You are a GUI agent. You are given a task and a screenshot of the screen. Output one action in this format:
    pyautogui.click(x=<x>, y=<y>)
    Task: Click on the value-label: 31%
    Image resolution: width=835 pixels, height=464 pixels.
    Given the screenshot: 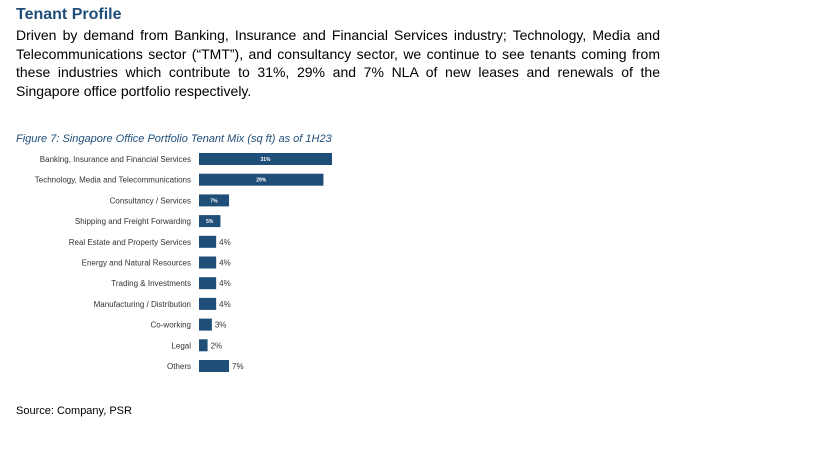 What is the action you would take?
    pyautogui.click(x=265, y=160)
    